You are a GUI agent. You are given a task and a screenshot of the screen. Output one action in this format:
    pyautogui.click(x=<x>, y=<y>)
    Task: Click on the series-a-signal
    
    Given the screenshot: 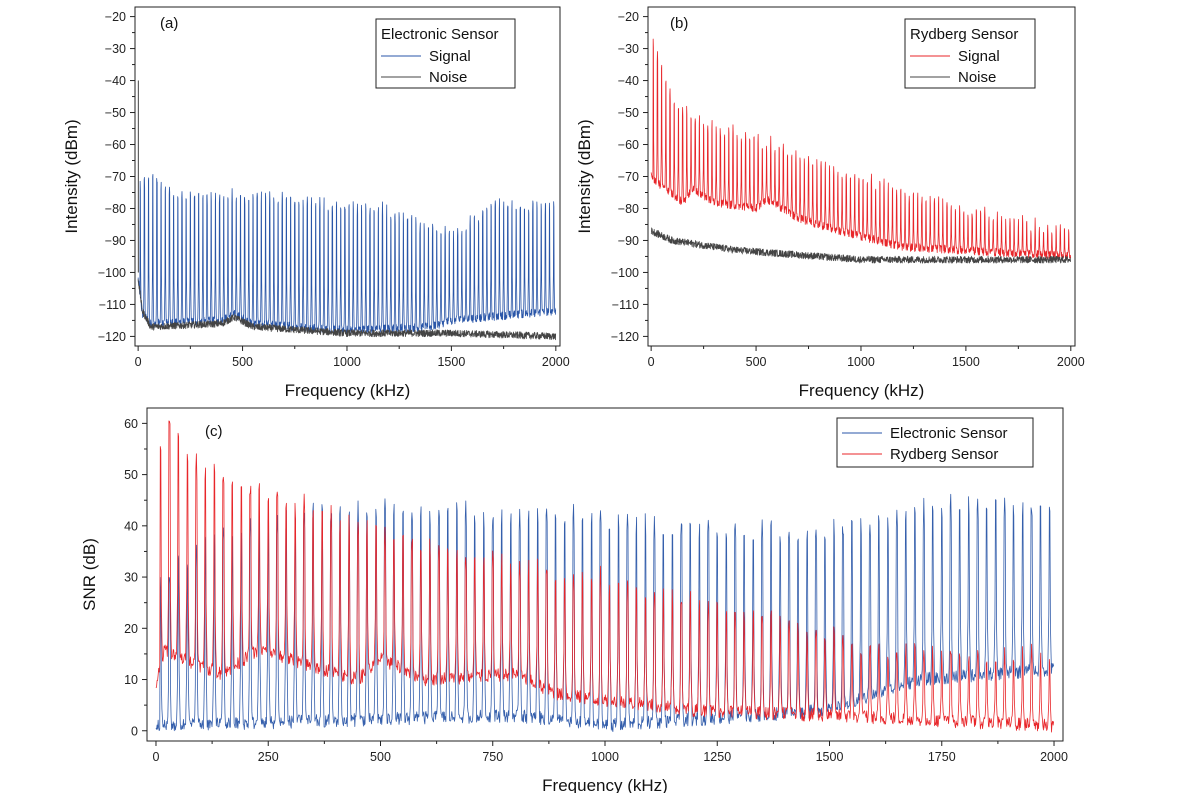 What is the action you would take?
    pyautogui.click(x=347, y=254)
    